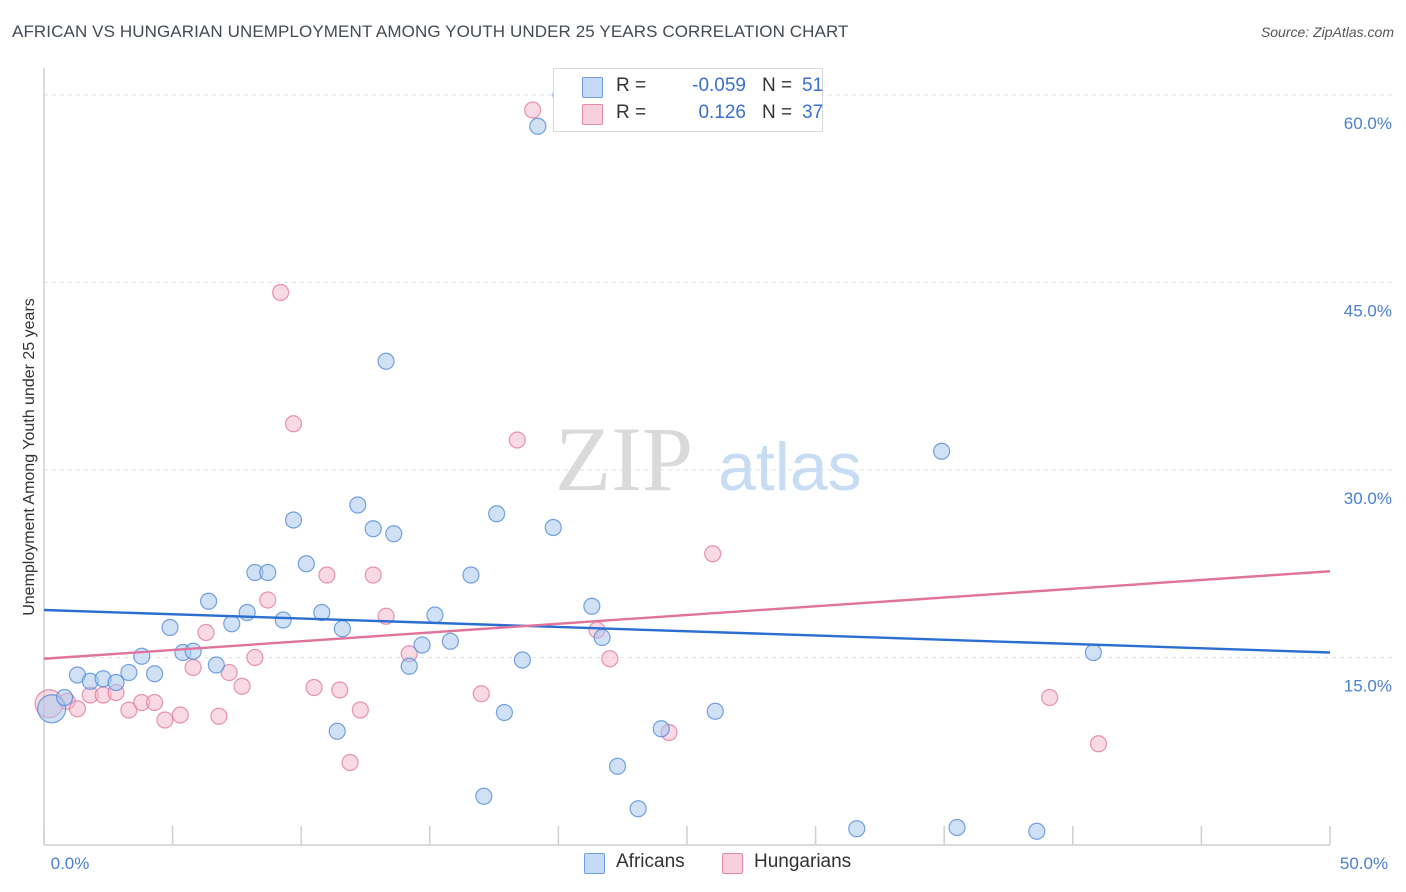 Image resolution: width=1406 pixels, height=892 pixels. I want to click on trend-lines, so click(687, 615).